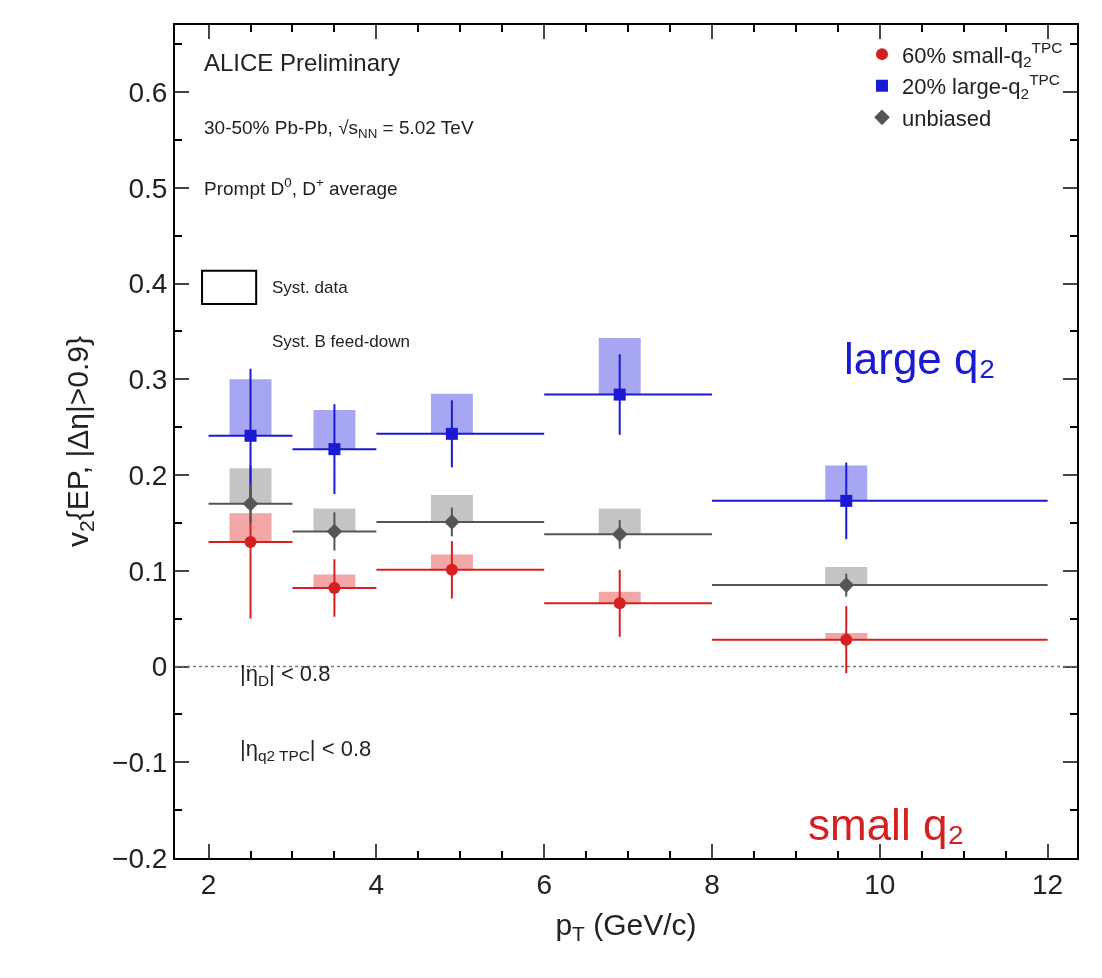 The height and width of the screenshot is (978, 1102). I want to click on x-axis-title: p$_{T}$ (GeV/c), so click(626, 926).